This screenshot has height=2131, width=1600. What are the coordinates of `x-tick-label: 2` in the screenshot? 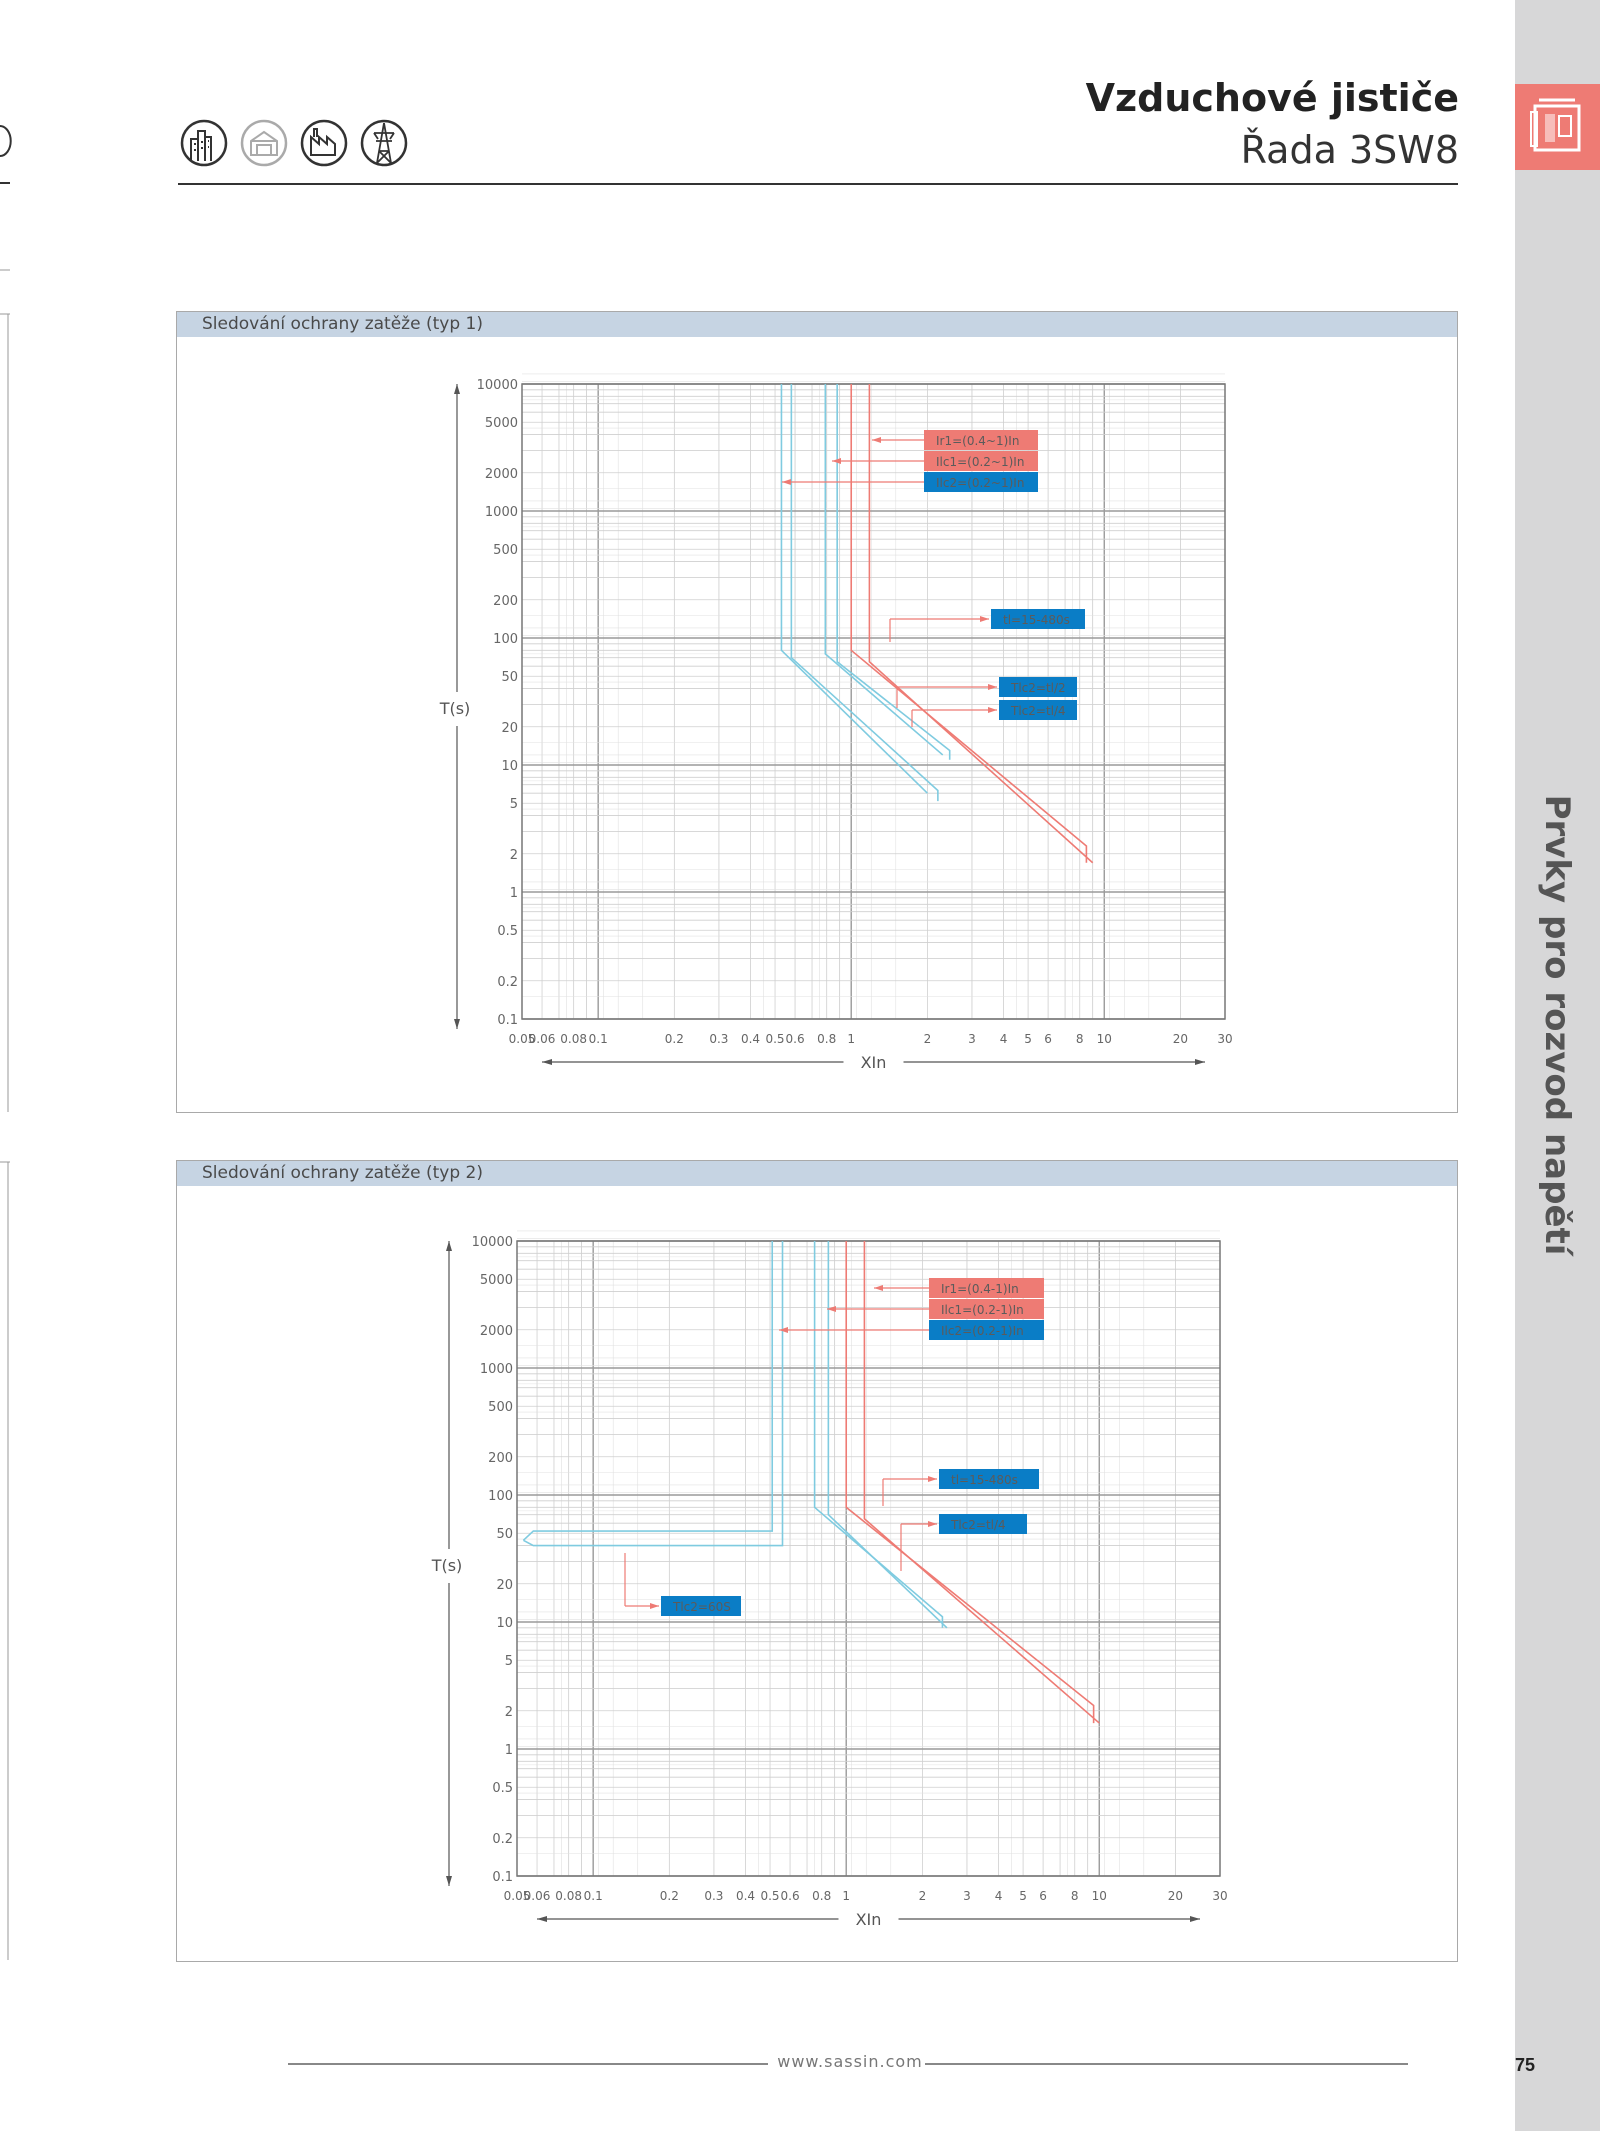 It's located at (928, 1039).